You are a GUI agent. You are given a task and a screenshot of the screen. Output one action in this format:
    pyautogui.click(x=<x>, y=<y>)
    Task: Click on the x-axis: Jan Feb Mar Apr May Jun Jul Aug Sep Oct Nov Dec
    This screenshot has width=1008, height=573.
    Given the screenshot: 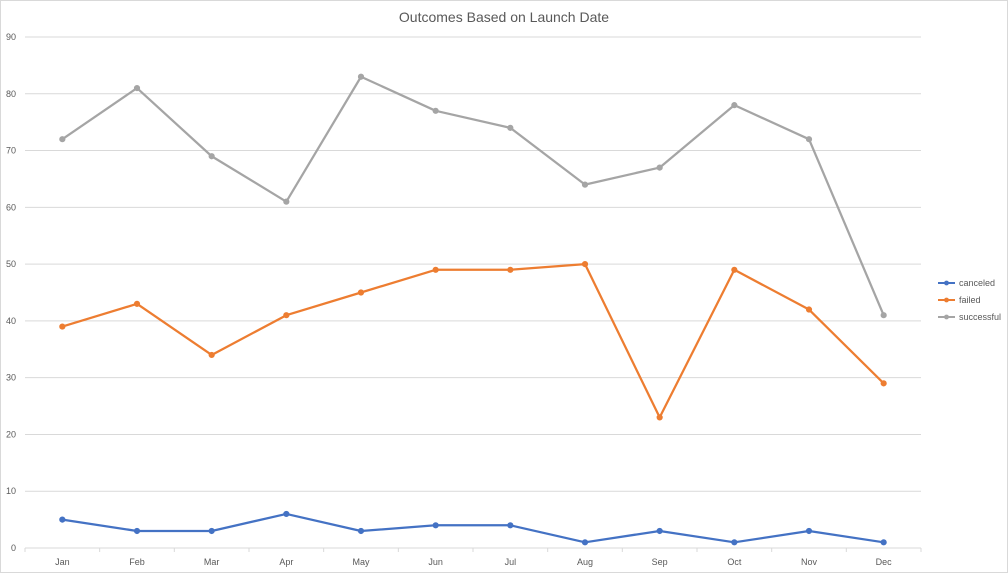 What is the action you would take?
    pyautogui.click(x=473, y=557)
    